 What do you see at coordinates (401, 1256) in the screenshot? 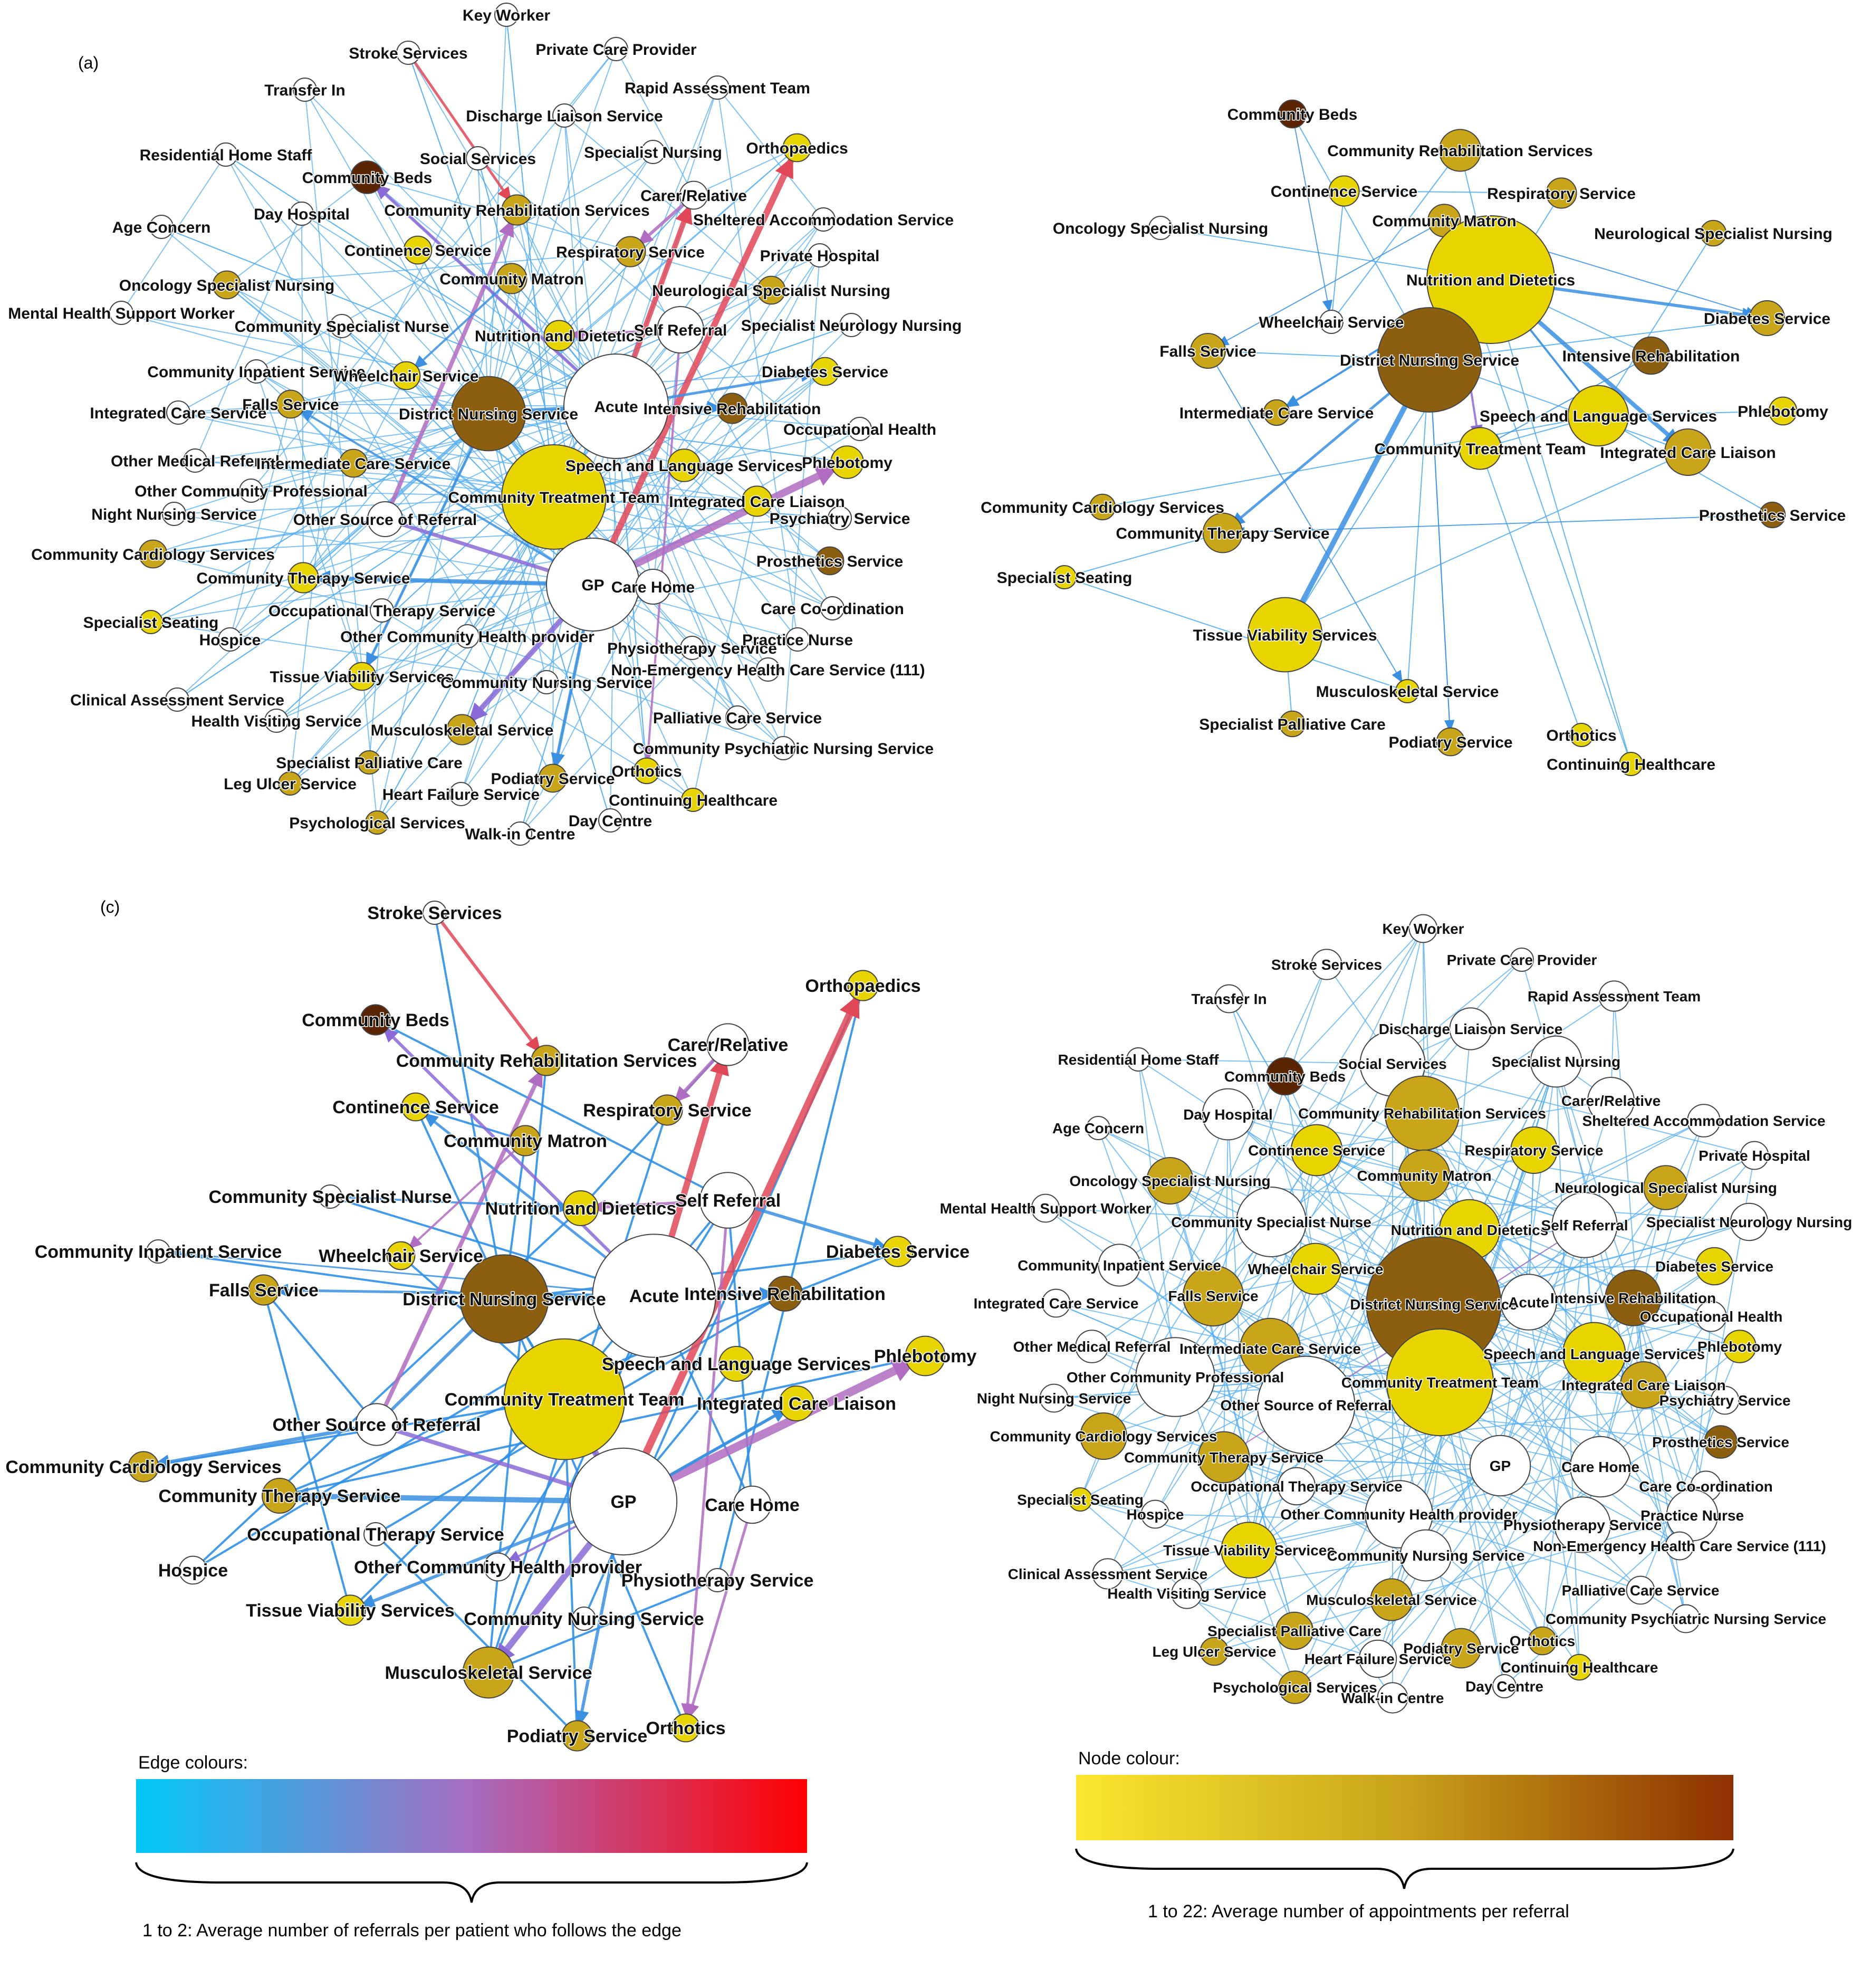
I see `node-label: Wheelchair Service` at bounding box center [401, 1256].